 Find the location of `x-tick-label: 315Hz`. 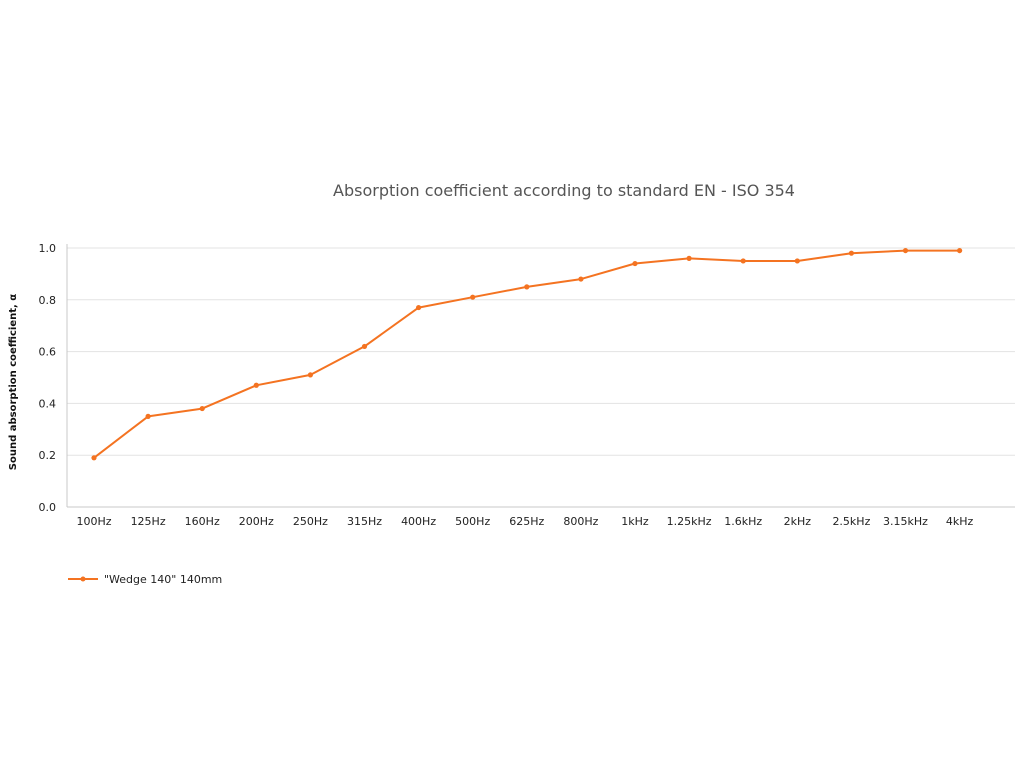

x-tick-label: 315Hz is located at coordinates (364, 521).